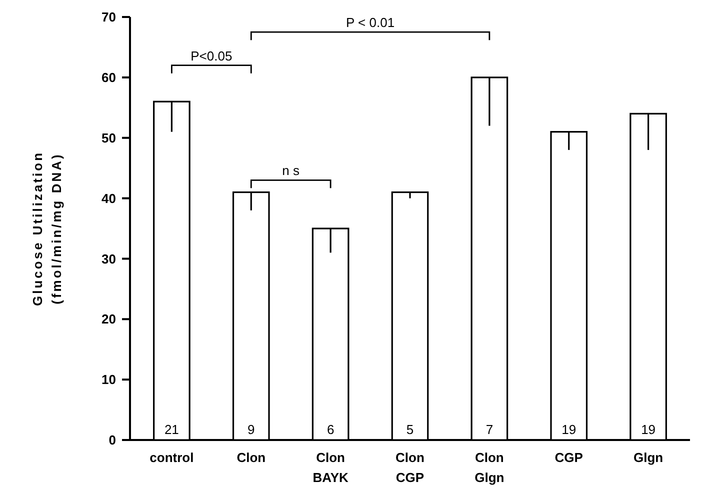 Image resolution: width=716 pixels, height=492 pixels. I want to click on x-tick-label: Clon, so click(251, 457).